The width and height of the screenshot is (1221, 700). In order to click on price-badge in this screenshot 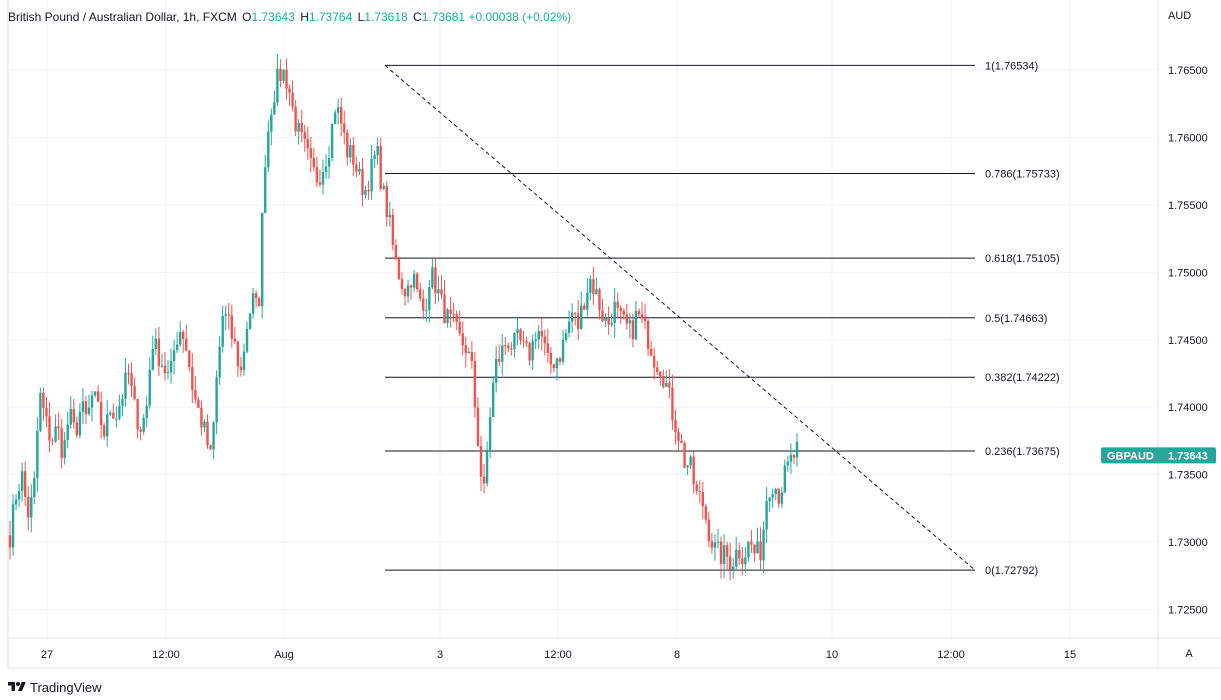, I will do `click(1158, 455)`.